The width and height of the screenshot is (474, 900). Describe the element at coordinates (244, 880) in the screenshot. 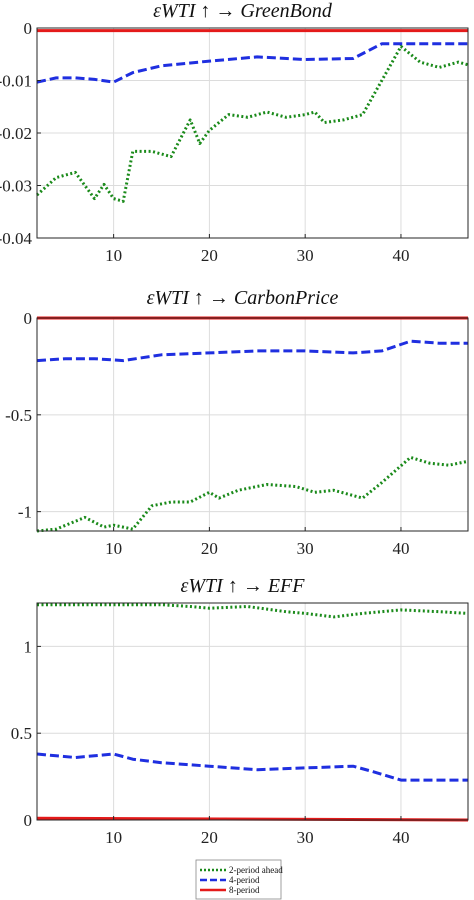

I see `legend-label-4-period: 4-period` at that location.